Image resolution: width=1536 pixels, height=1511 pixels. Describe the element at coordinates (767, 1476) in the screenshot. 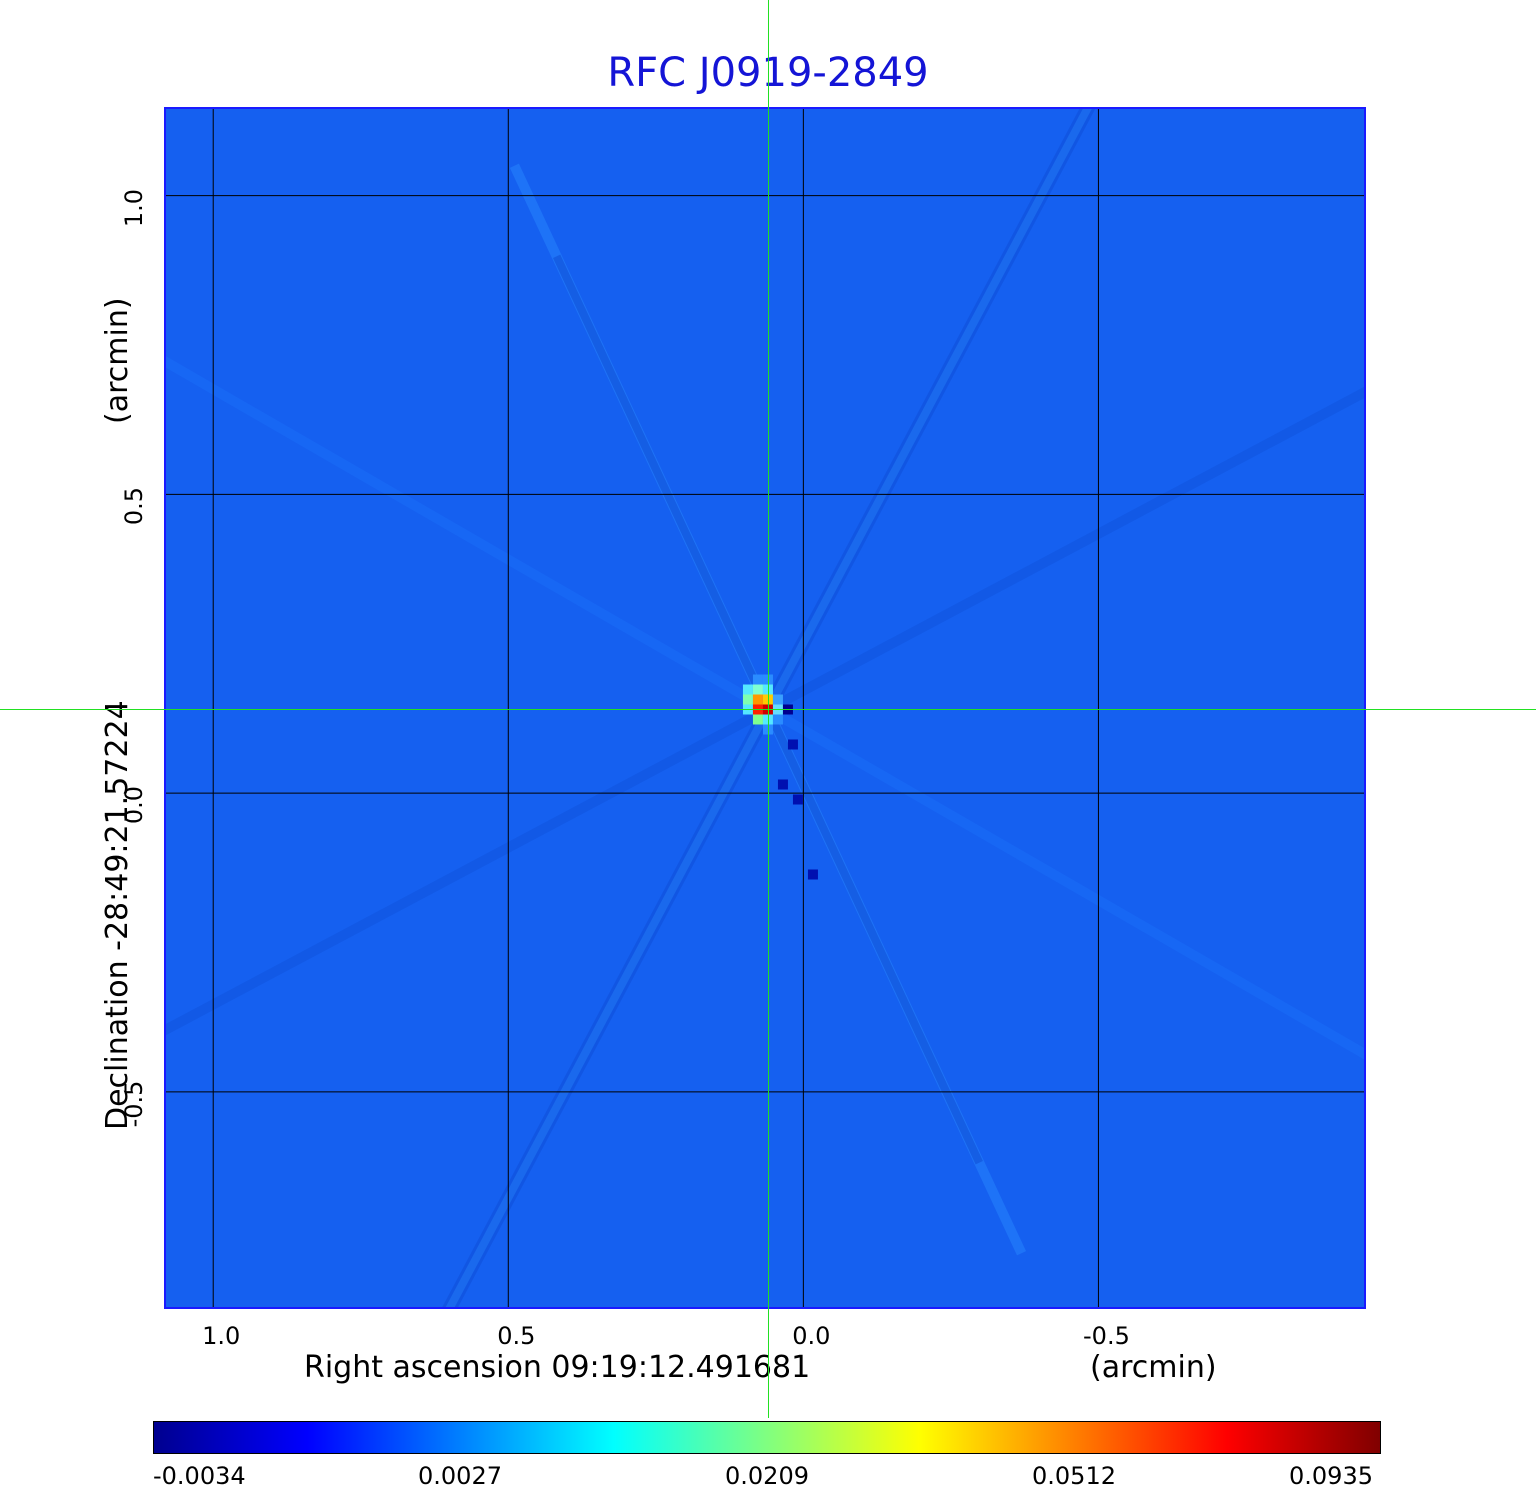

I see `colorbar-tick-label: 0.0209` at that location.